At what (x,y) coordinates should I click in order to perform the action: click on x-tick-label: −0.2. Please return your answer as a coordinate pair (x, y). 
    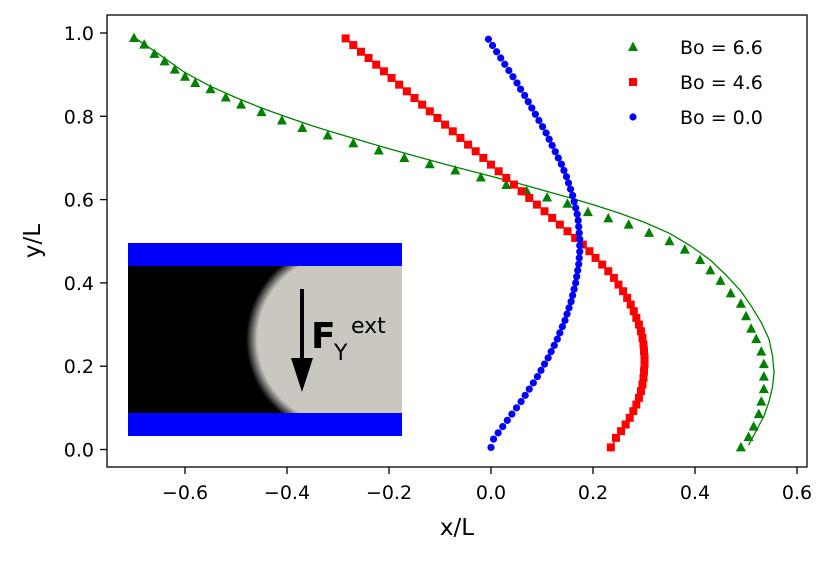
    Looking at the image, I should click on (389, 493).